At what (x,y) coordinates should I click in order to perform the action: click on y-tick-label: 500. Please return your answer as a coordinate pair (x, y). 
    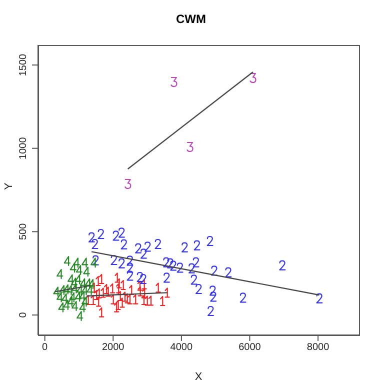
    Looking at the image, I should click on (23, 231).